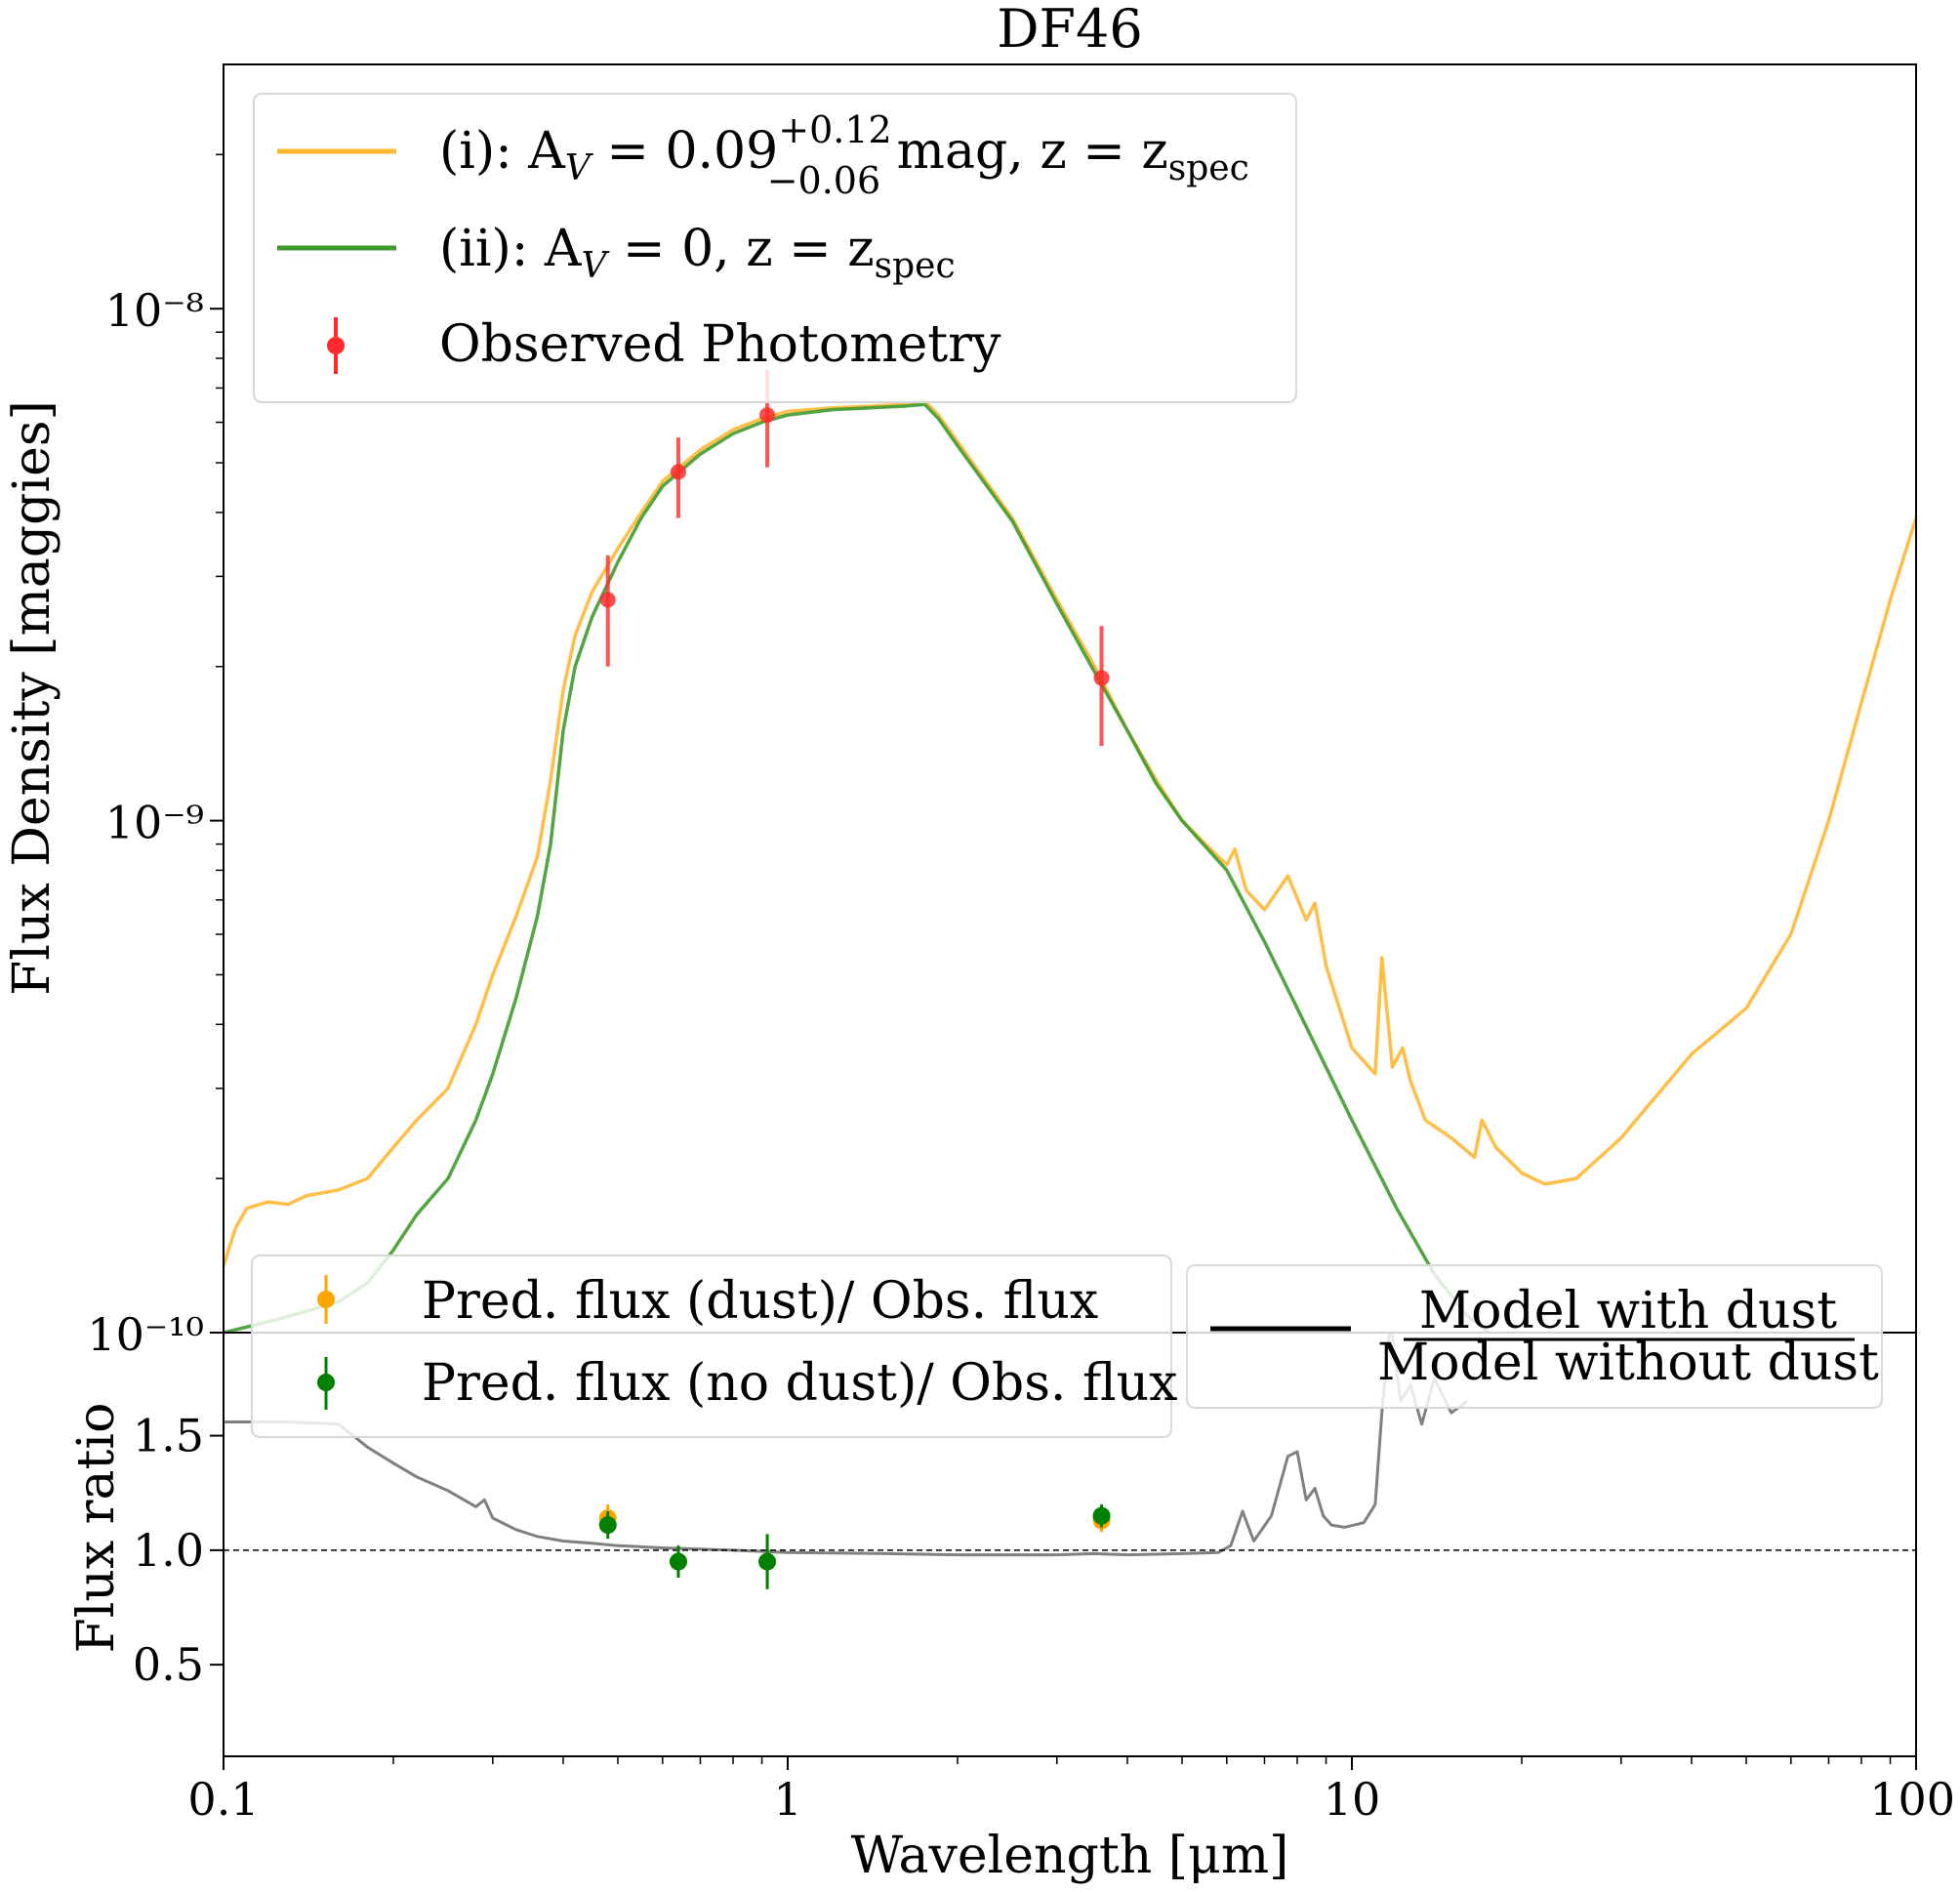  What do you see at coordinates (169, 1550) in the screenshot?
I see `ratio-y-tick-label: 1.0` at bounding box center [169, 1550].